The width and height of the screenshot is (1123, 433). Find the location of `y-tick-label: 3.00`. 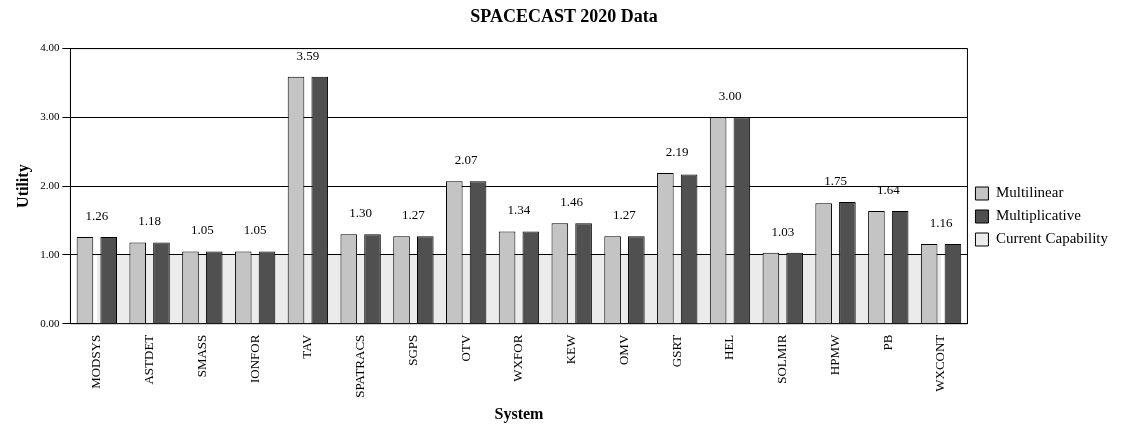

y-tick-label: 3.00 is located at coordinates (50, 116).